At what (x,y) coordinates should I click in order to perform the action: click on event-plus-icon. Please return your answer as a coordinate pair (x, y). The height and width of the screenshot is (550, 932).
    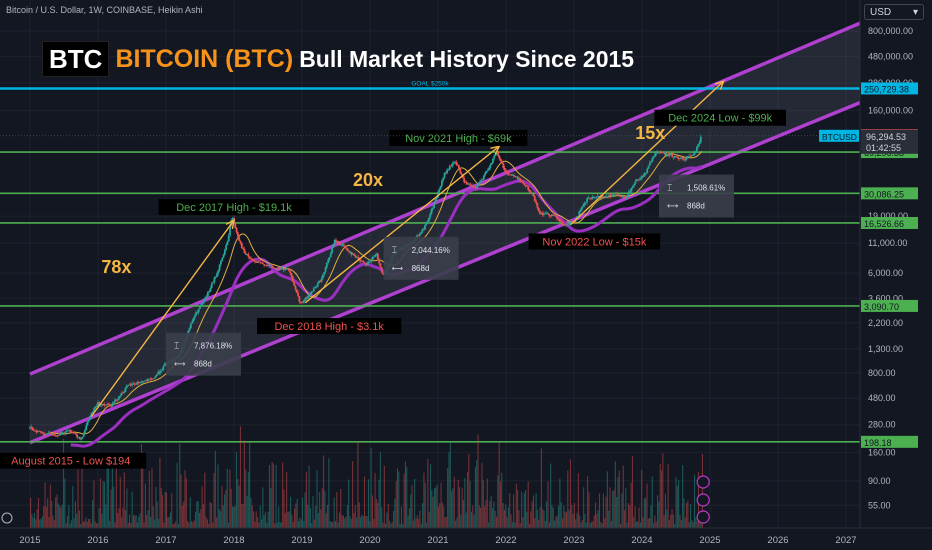
    Looking at the image, I should click on (703, 482).